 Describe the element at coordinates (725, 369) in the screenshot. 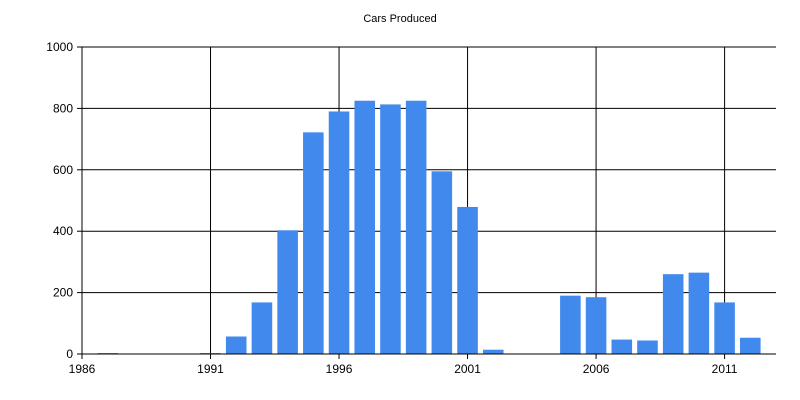

I see `x-tick-label: 2011` at that location.